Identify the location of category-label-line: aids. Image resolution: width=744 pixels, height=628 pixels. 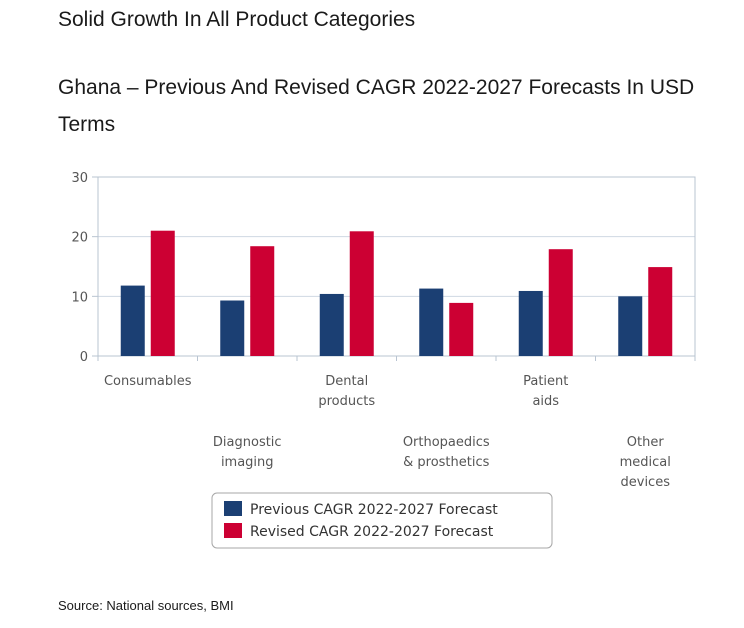
(545, 401).